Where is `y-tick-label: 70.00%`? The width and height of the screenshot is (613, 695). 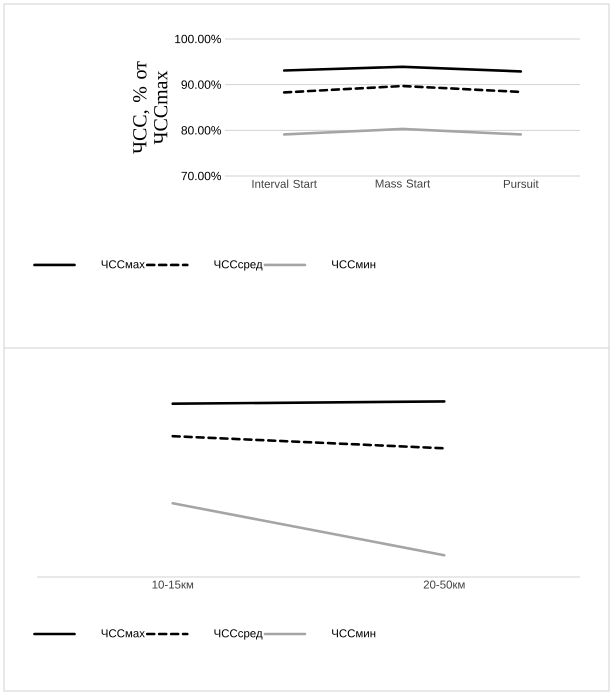 y-tick-label: 70.00% is located at coordinates (202, 176).